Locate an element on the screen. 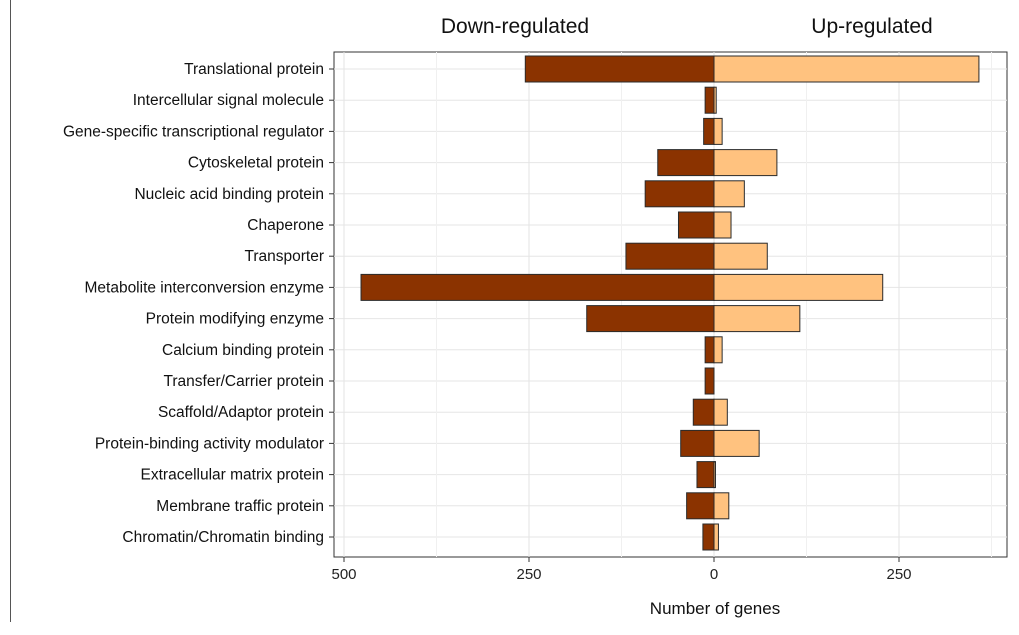 This screenshot has width=1019, height=635. header-down-regulated: Down-regulated is located at coordinates (515, 26).